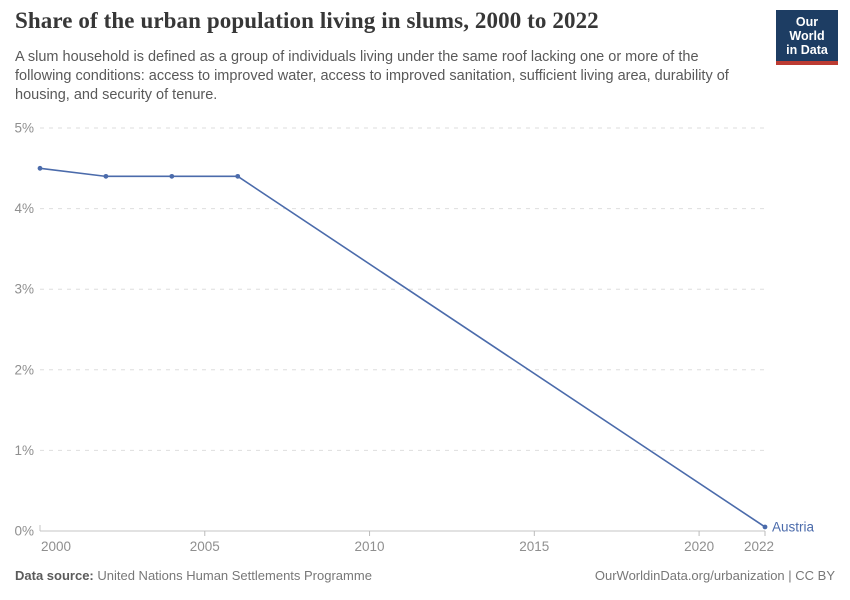 This screenshot has height=600, width=850. Describe the element at coordinates (534, 546) in the screenshot. I see `x-tick-label: 2015` at that location.